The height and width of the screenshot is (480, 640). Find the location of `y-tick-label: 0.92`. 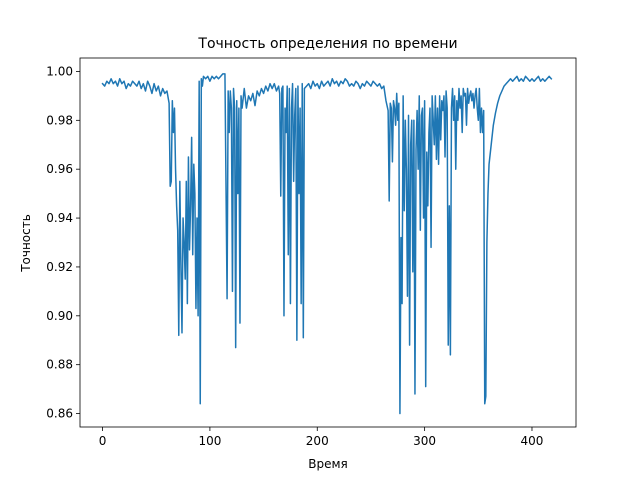

y-tick-label: 0.92 is located at coordinates (59, 267).